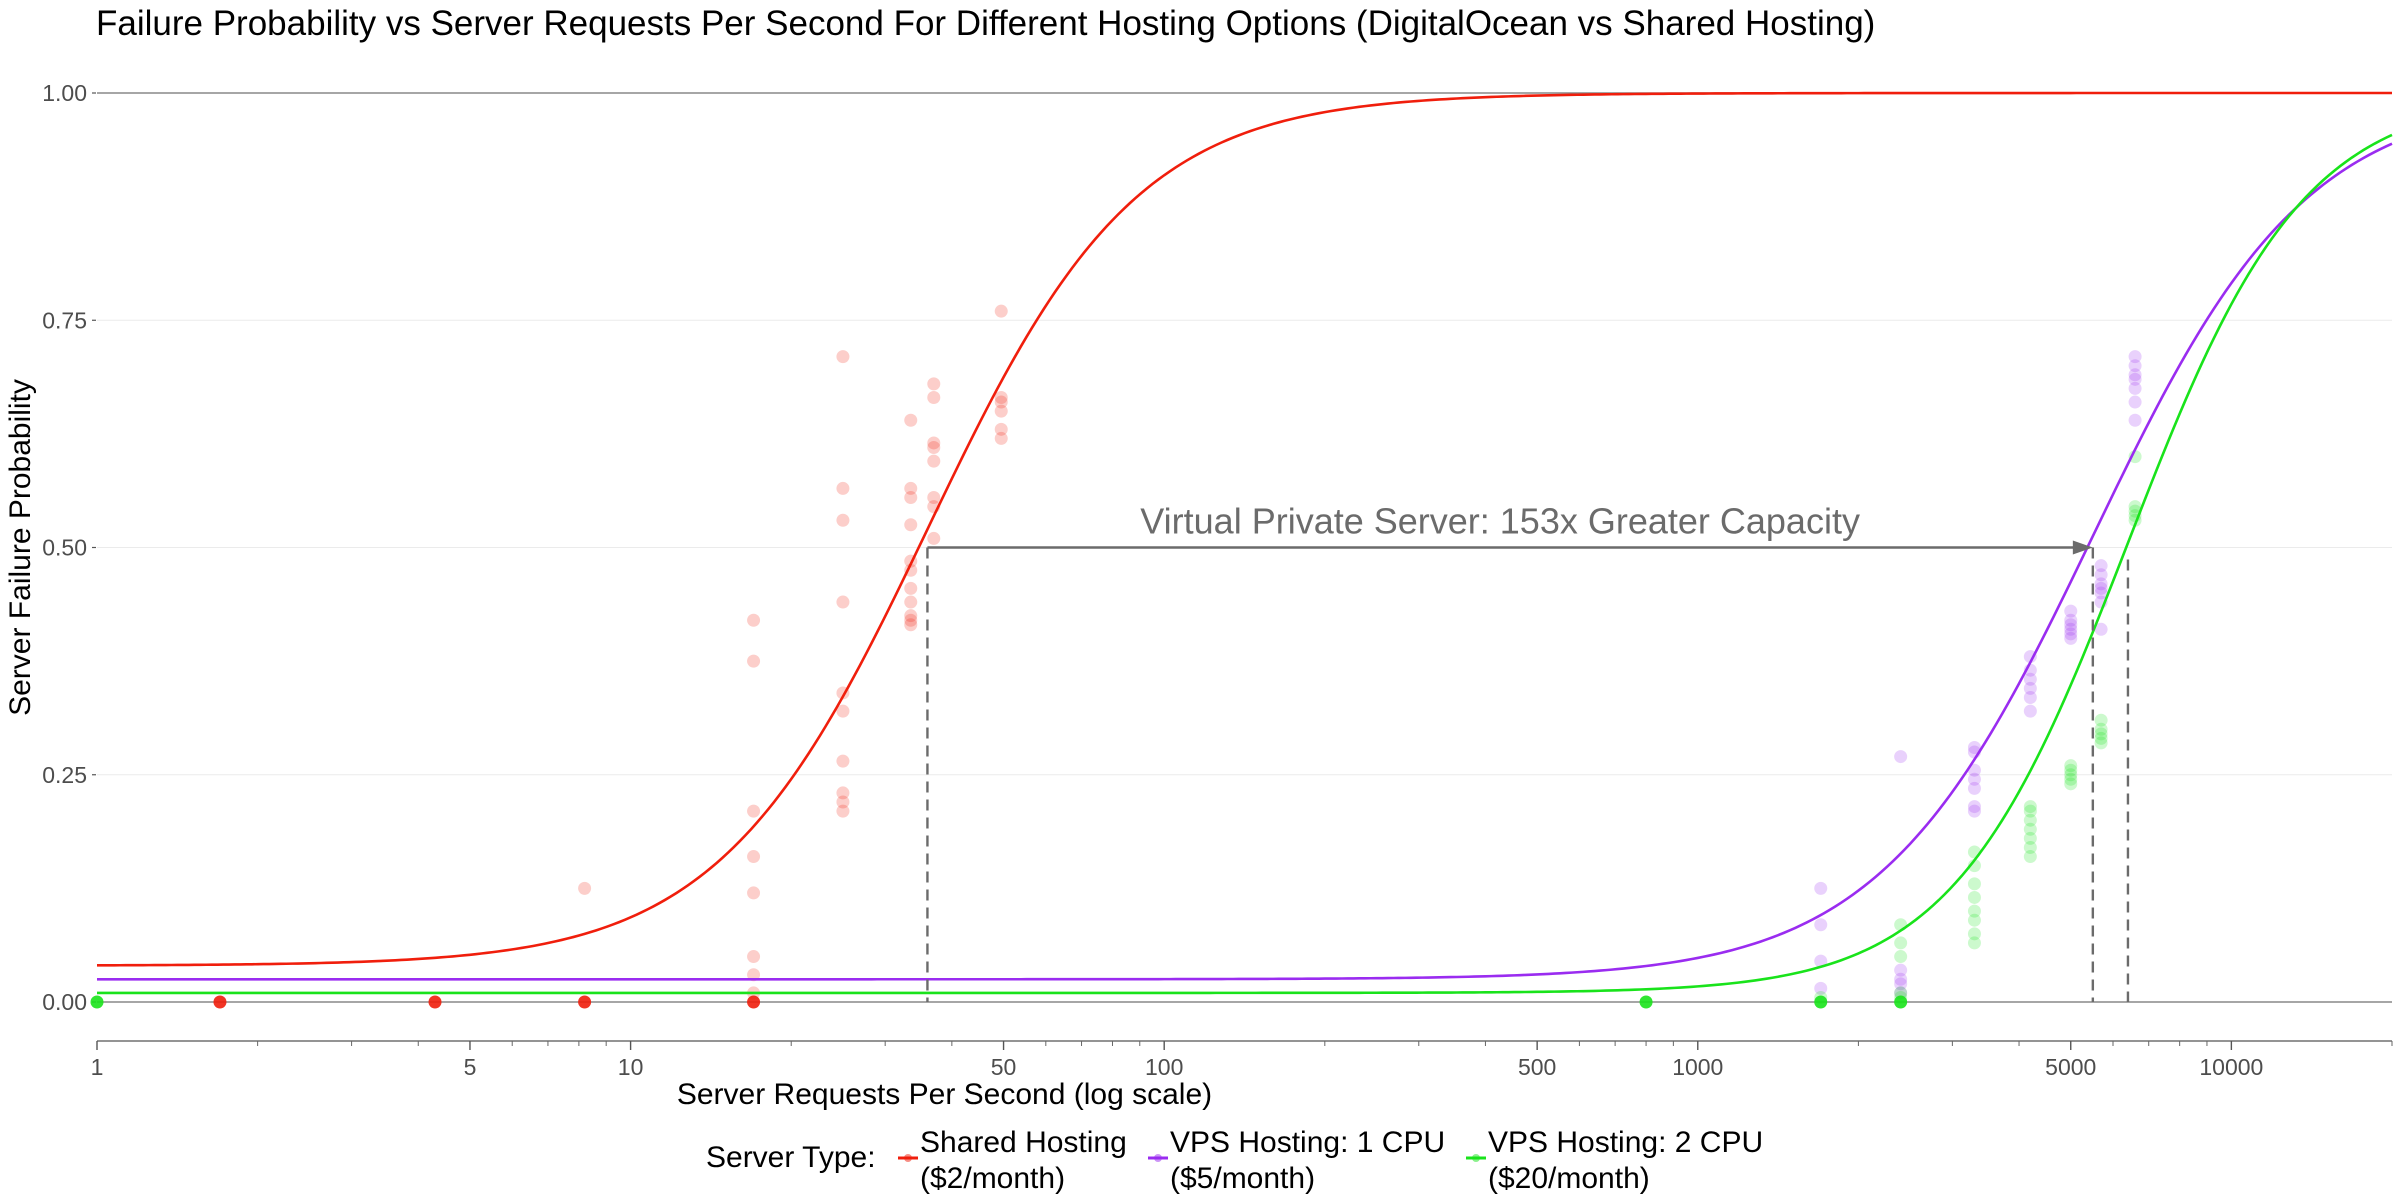 This screenshot has width=2400, height=1200. Describe the element at coordinates (992, 1178) in the screenshot. I see `legend-label-price: ($2/month)` at that location.